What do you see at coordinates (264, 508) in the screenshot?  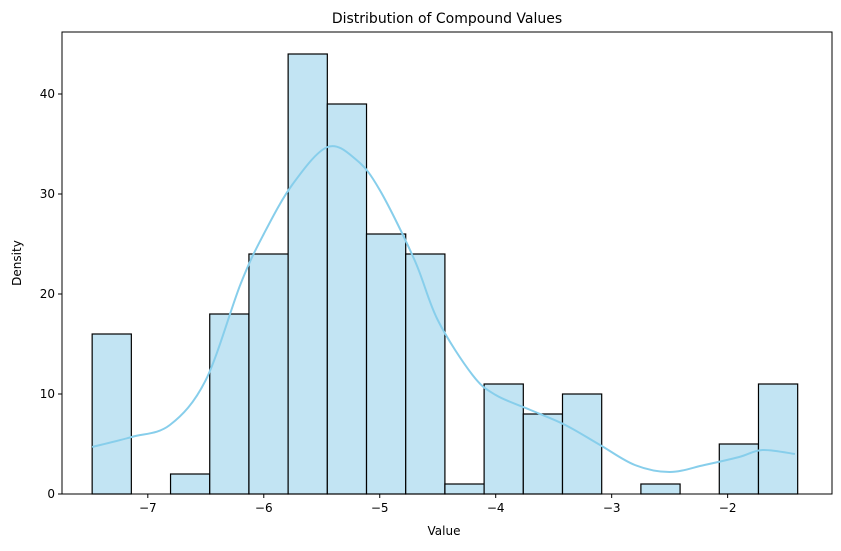 I see `x-tick-label: −6` at bounding box center [264, 508].